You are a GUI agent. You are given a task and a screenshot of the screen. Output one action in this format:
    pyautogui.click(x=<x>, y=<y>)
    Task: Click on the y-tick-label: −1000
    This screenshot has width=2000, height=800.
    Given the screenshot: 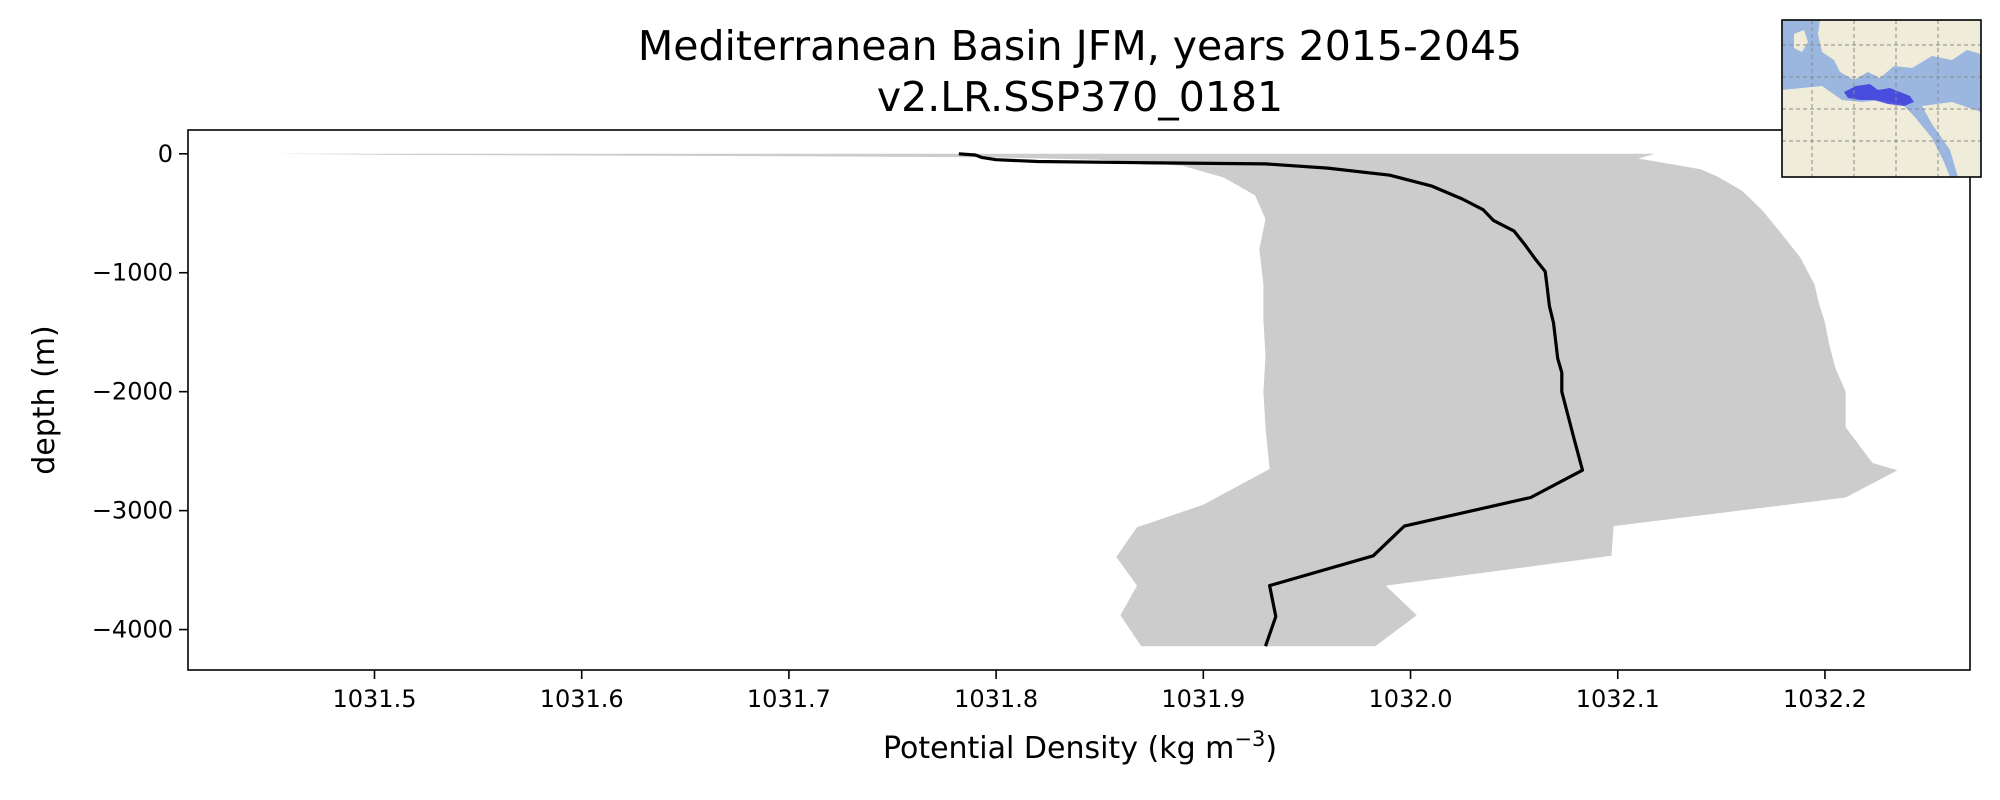 What is the action you would take?
    pyautogui.click(x=132, y=273)
    